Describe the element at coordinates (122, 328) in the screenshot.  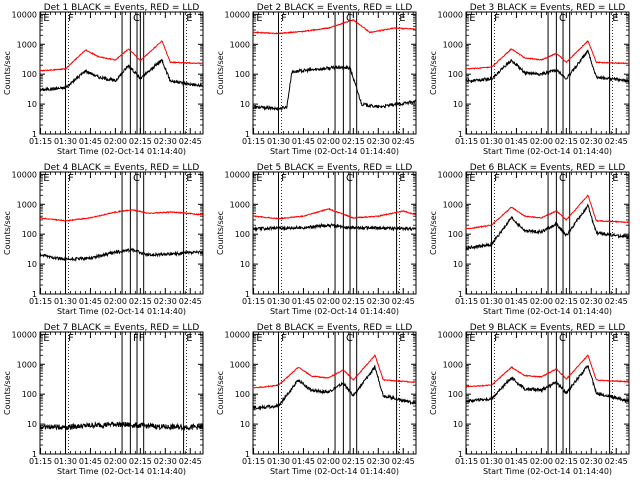
I see `panel-title: Det 7 BLACK = Events, RED = LLD` at that location.